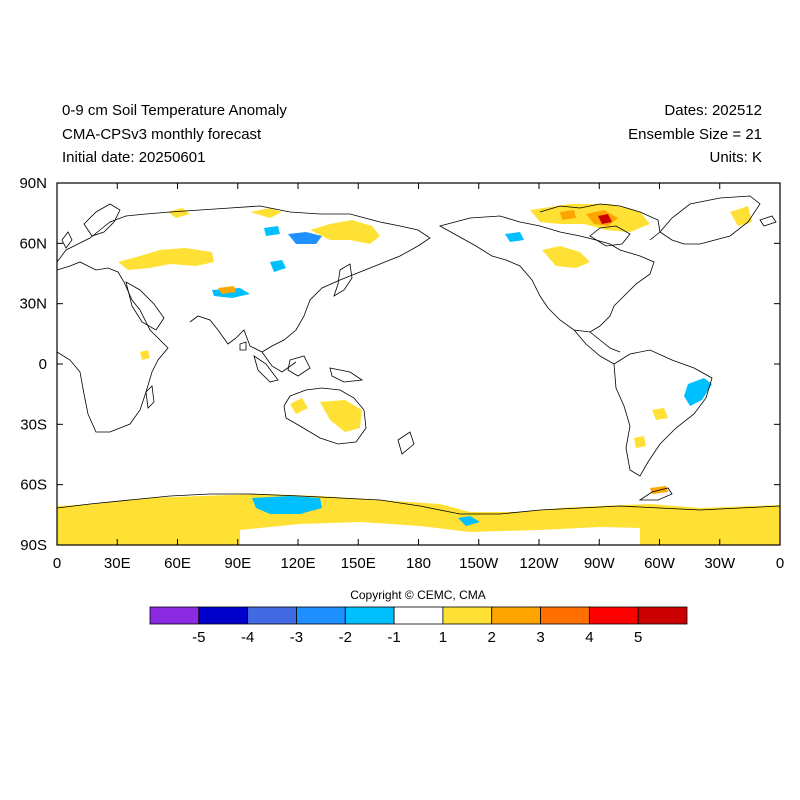  What do you see at coordinates (358, 563) in the screenshot?
I see `x-tick-label: 150E` at bounding box center [358, 563].